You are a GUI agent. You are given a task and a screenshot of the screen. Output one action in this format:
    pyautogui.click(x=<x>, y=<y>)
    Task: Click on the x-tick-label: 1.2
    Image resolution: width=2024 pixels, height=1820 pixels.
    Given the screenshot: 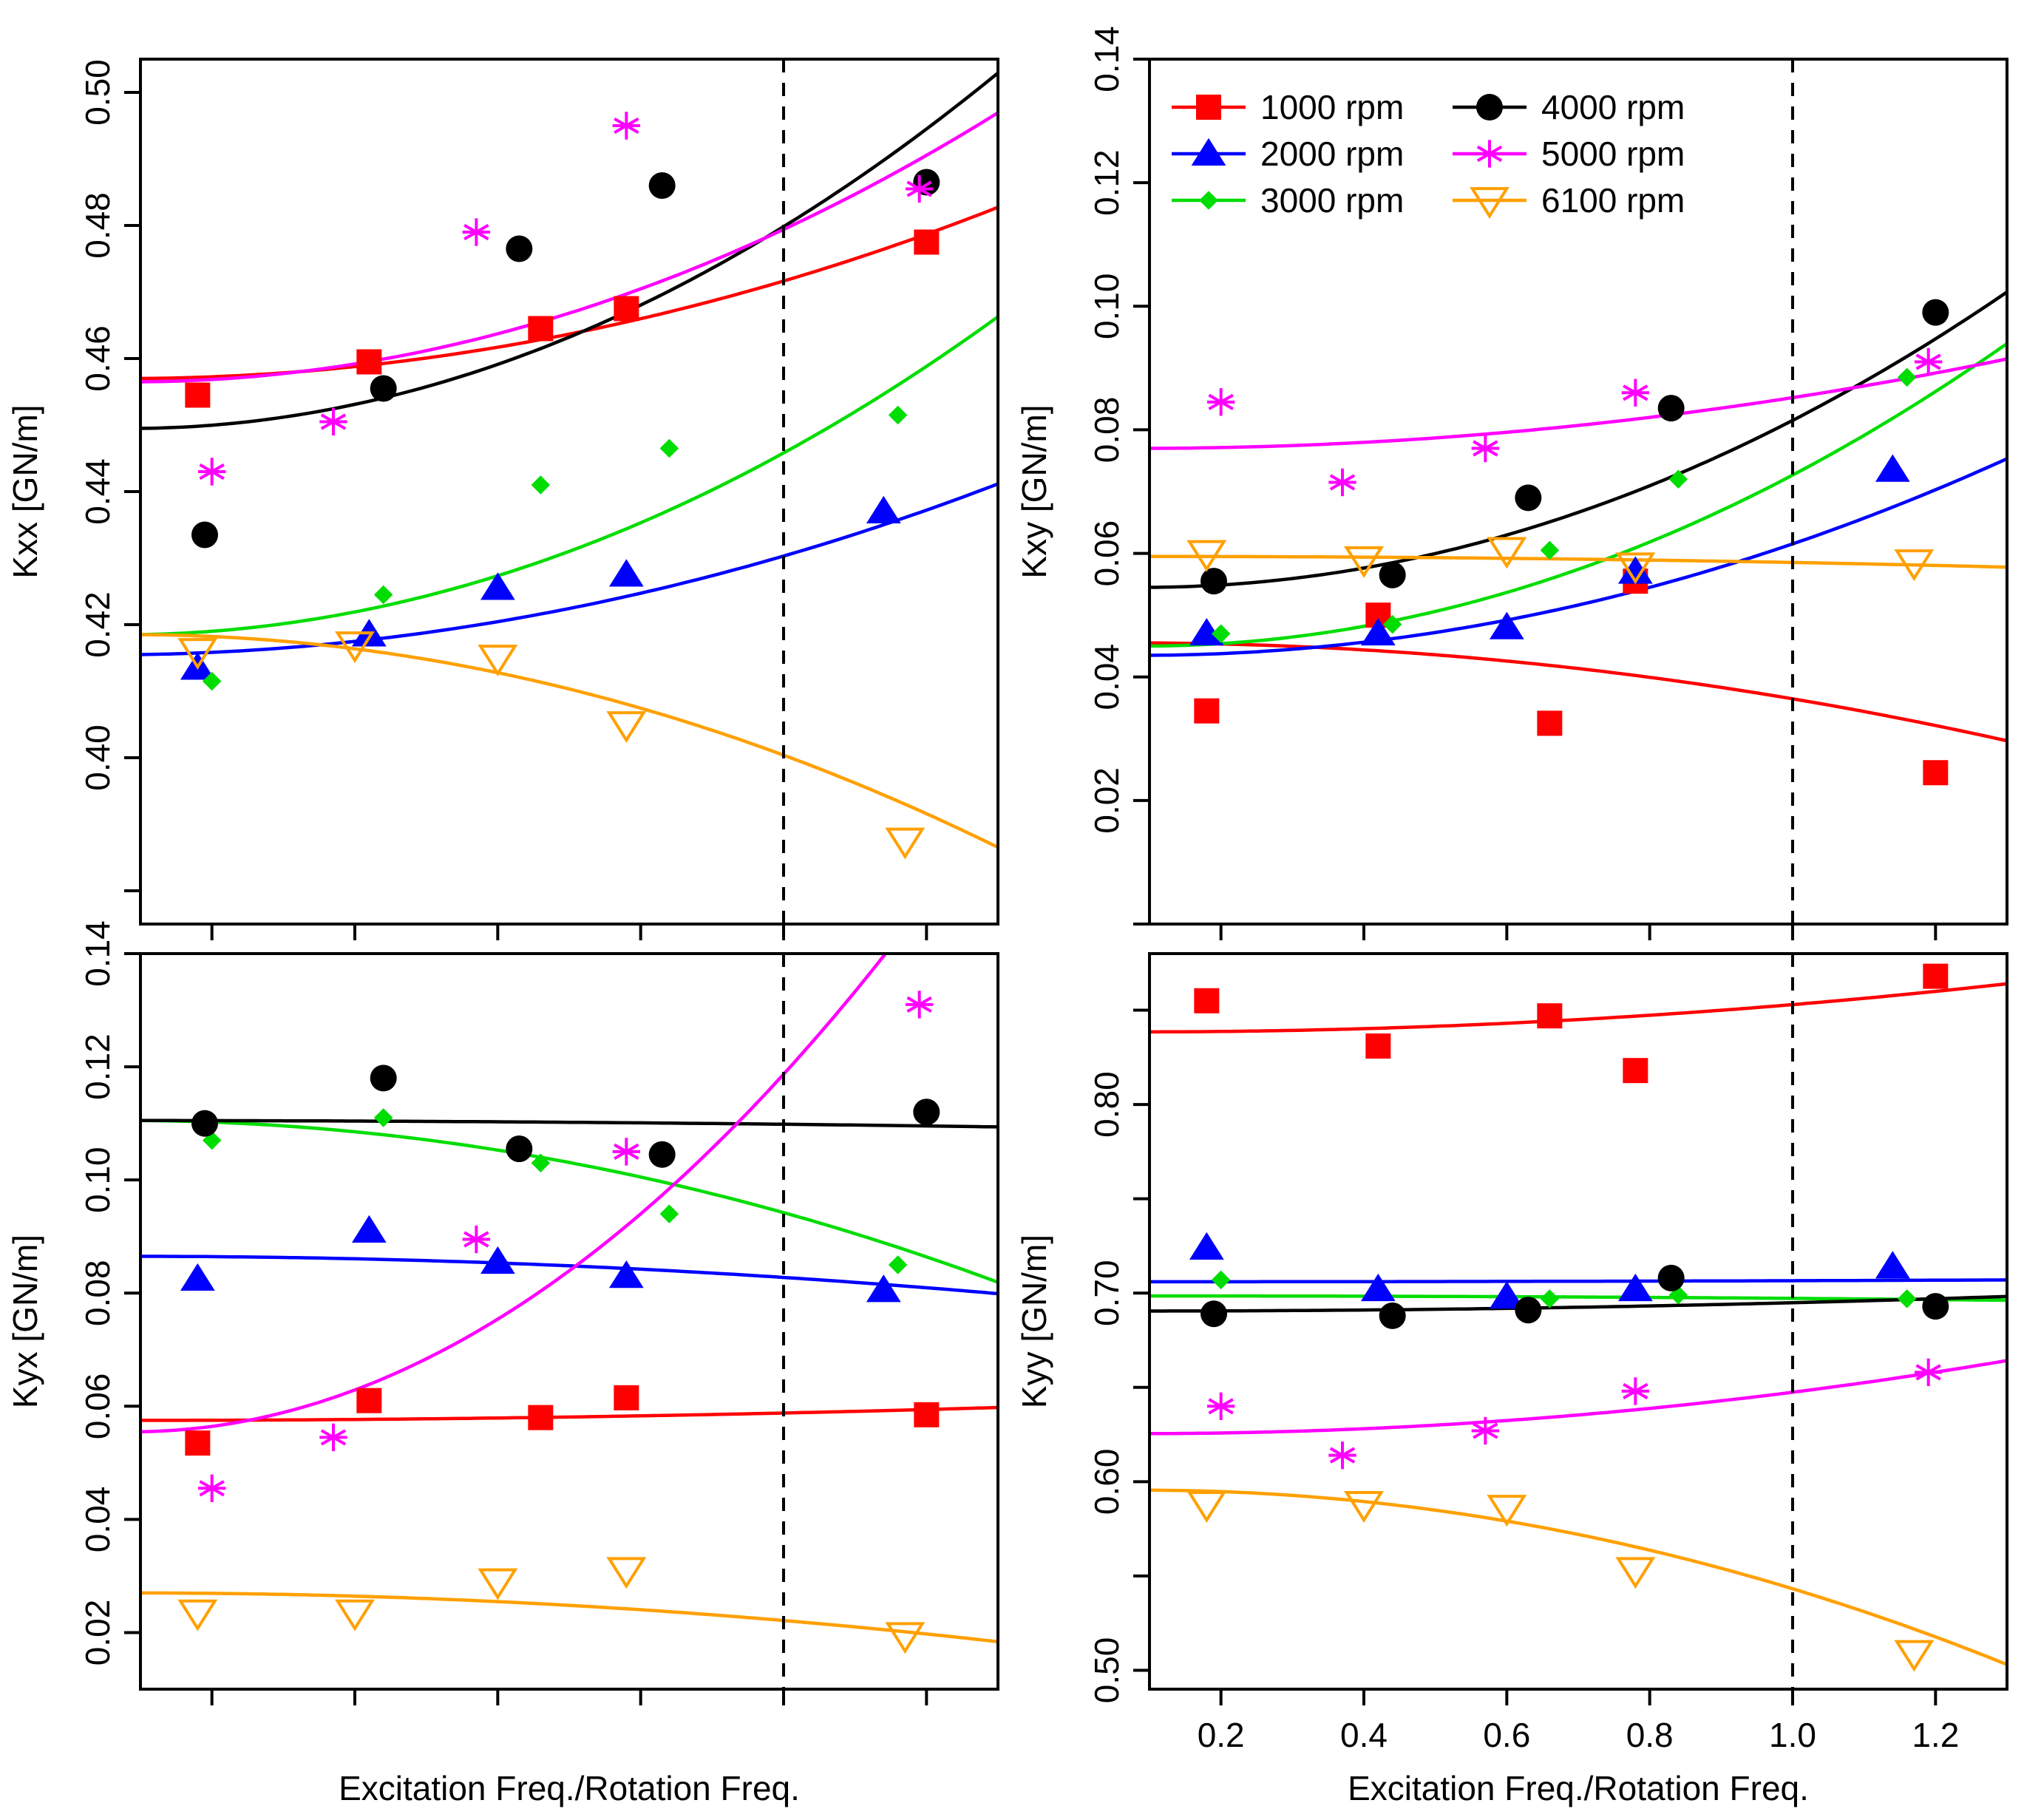 What is the action you would take?
    pyautogui.click(x=1935, y=1735)
    